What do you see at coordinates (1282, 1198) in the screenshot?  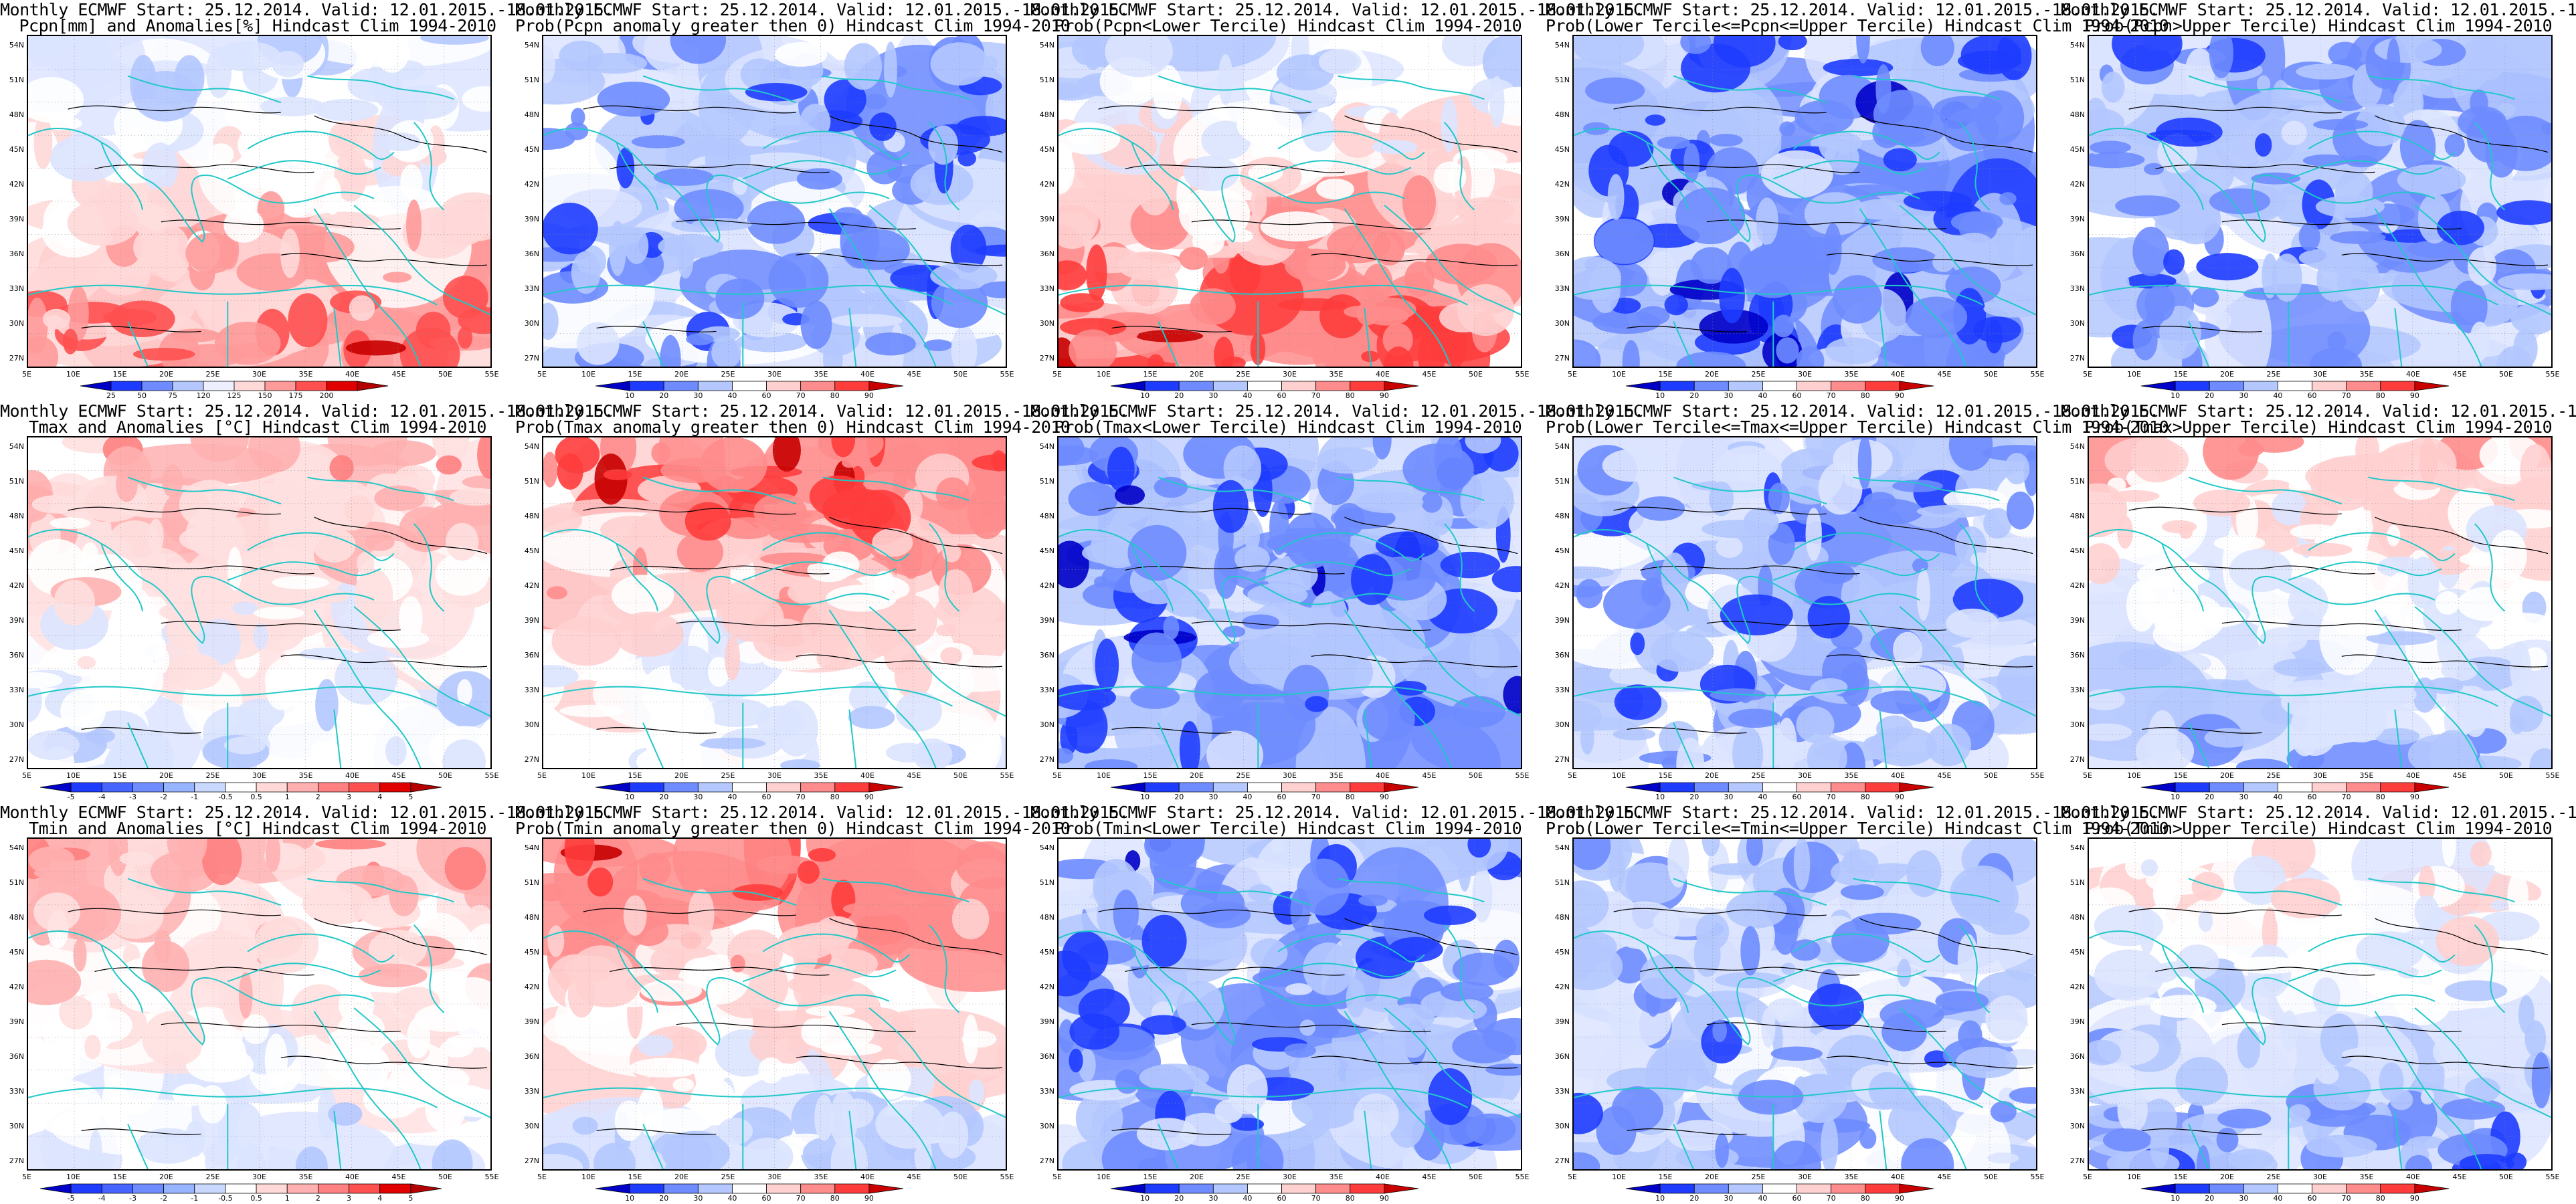 I see `colorbar-tick-label: 60` at bounding box center [1282, 1198].